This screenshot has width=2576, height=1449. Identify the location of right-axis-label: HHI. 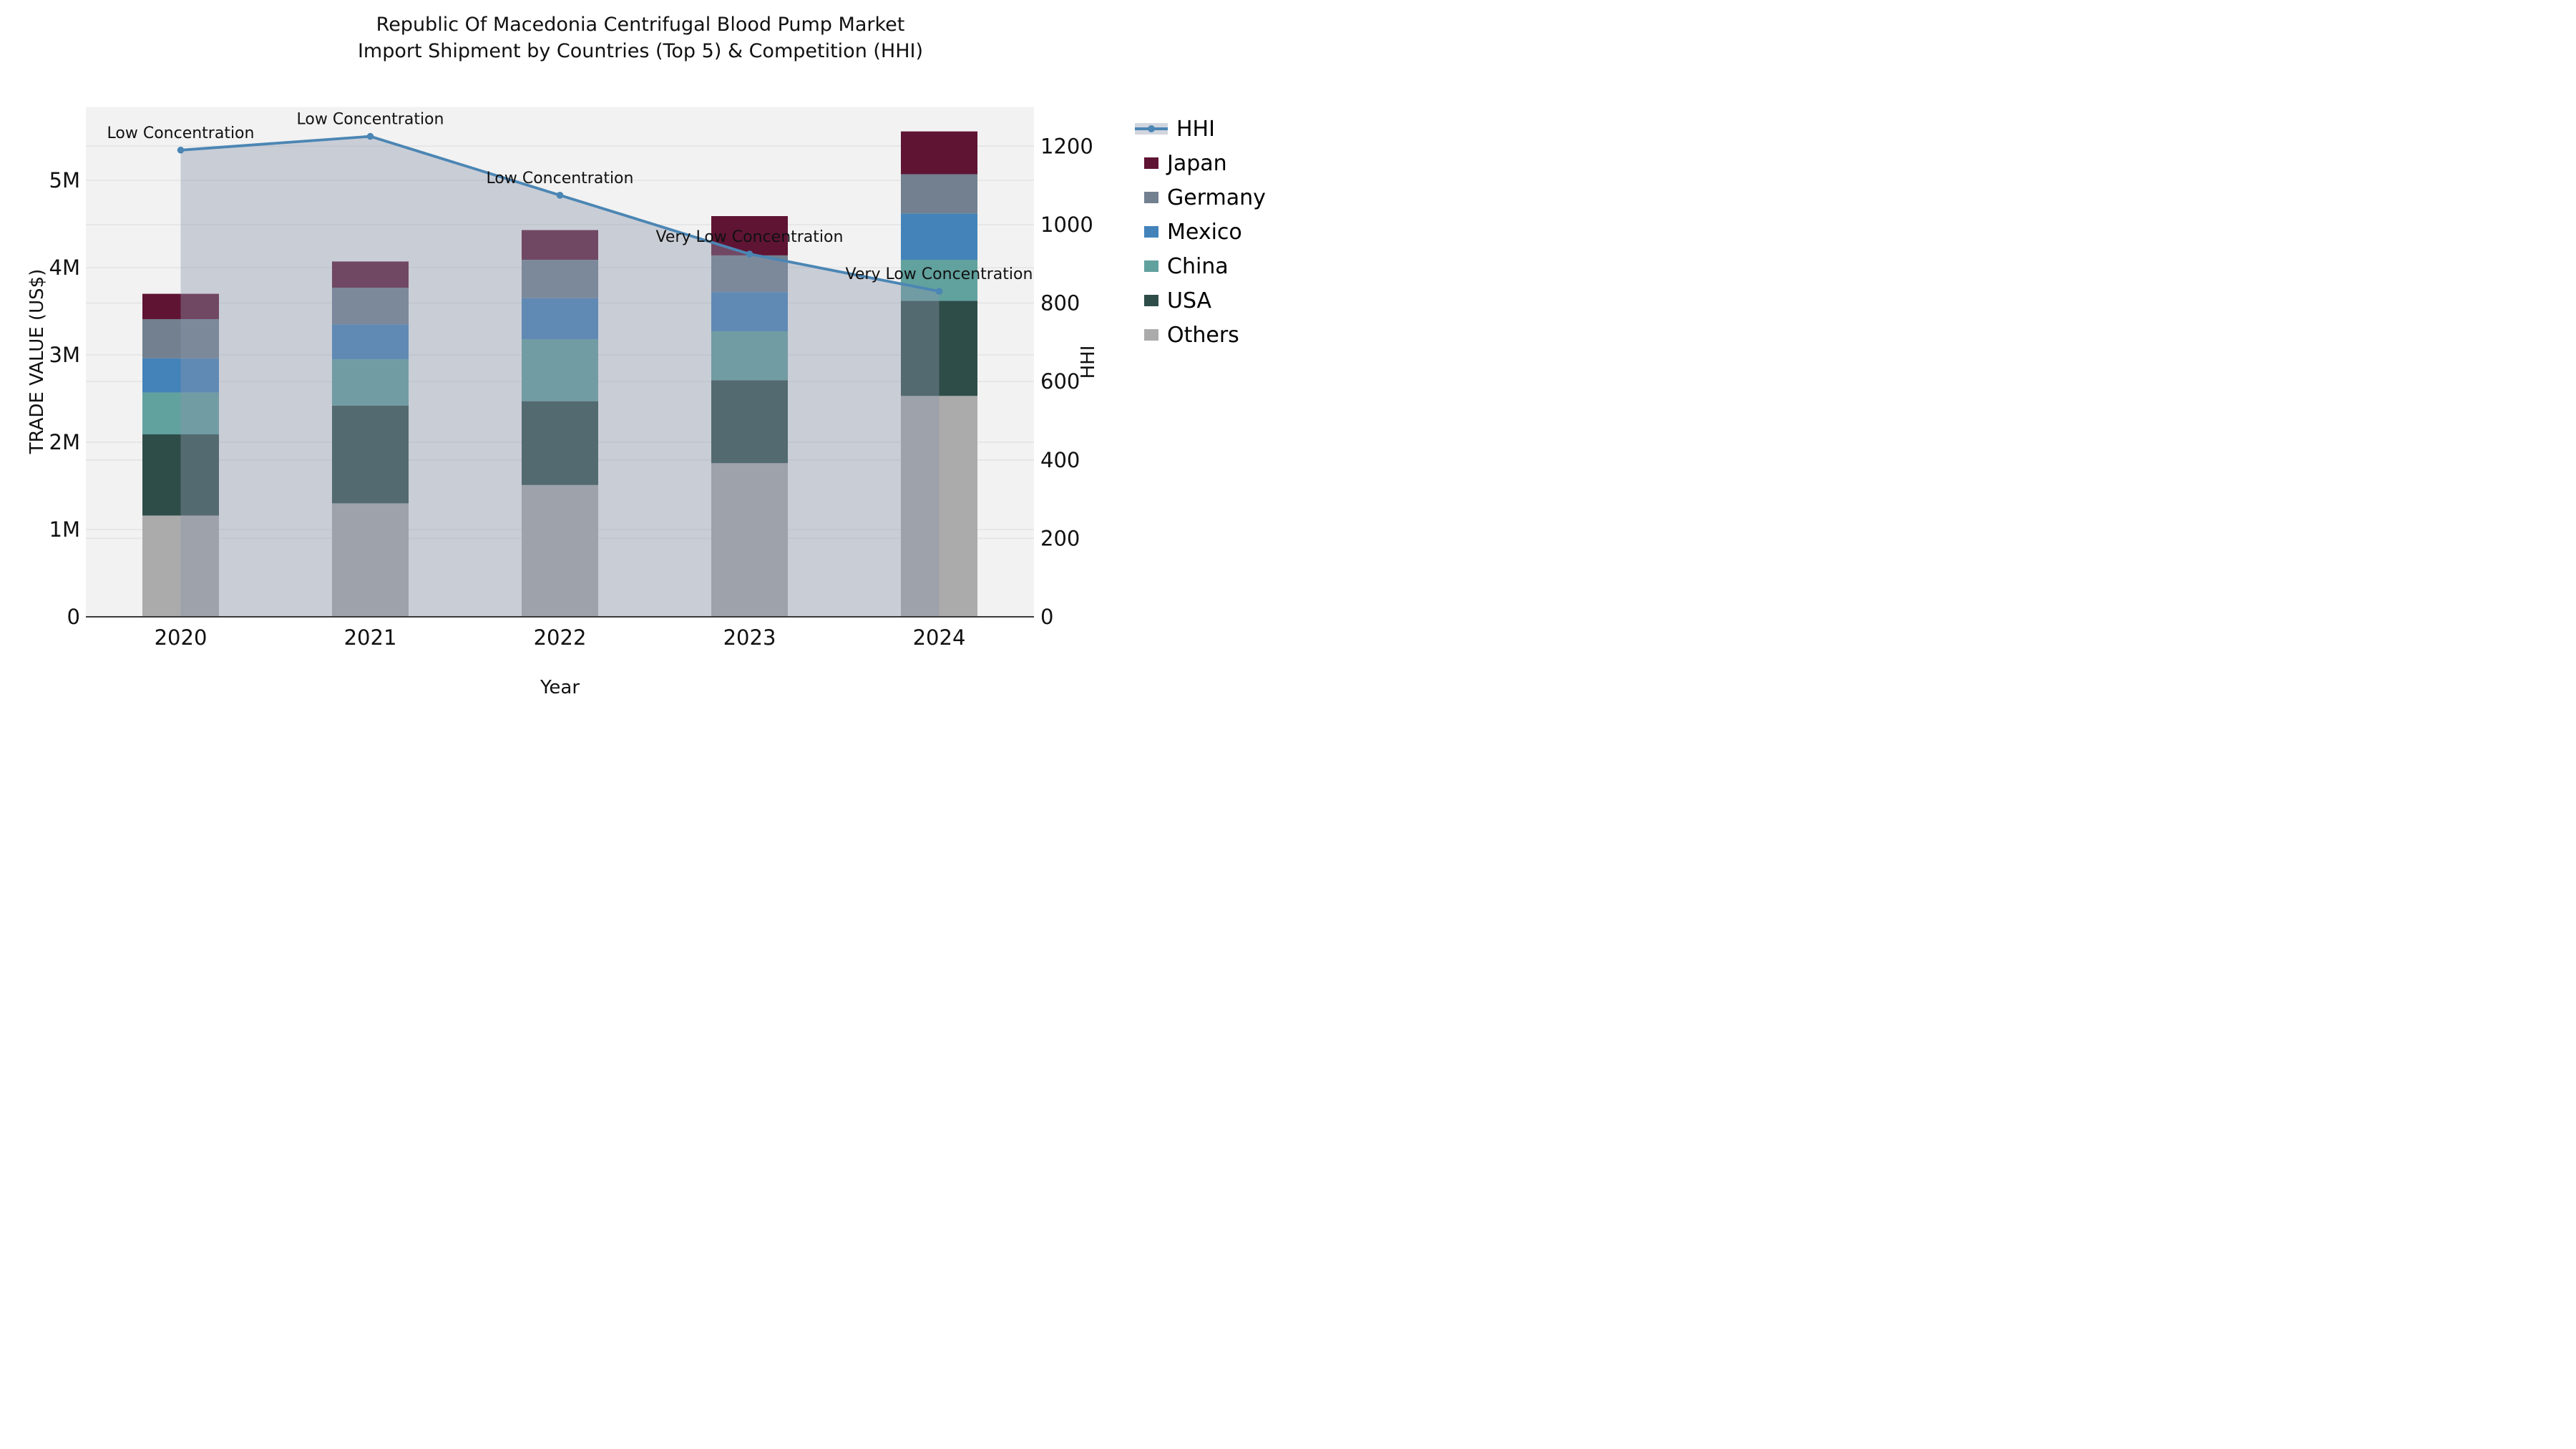
(1088, 362).